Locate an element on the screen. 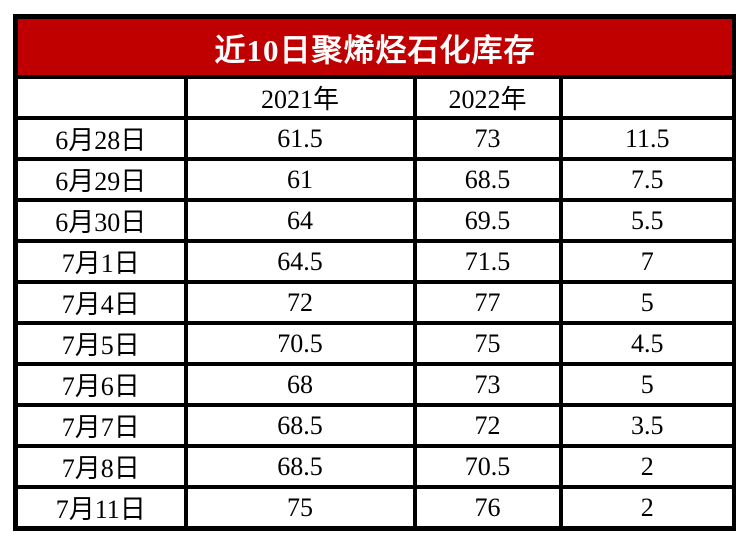  diff-cell: 4.5 is located at coordinates (647, 343).